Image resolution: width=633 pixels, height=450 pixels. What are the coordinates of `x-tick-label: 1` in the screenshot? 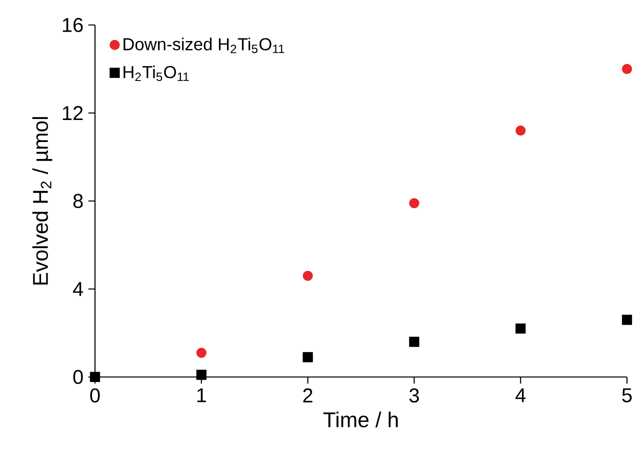 It's located at (201, 395).